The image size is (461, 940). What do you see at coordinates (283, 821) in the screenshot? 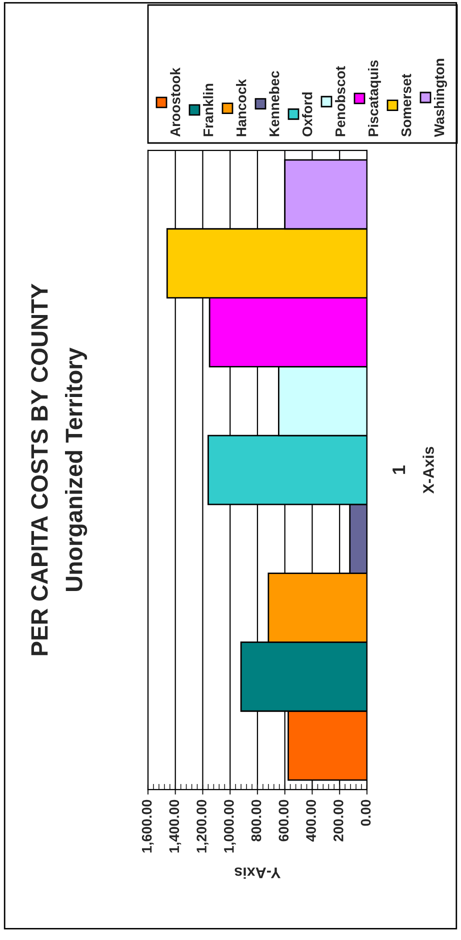
I see `x-tick-label: 600.00` at bounding box center [283, 821].